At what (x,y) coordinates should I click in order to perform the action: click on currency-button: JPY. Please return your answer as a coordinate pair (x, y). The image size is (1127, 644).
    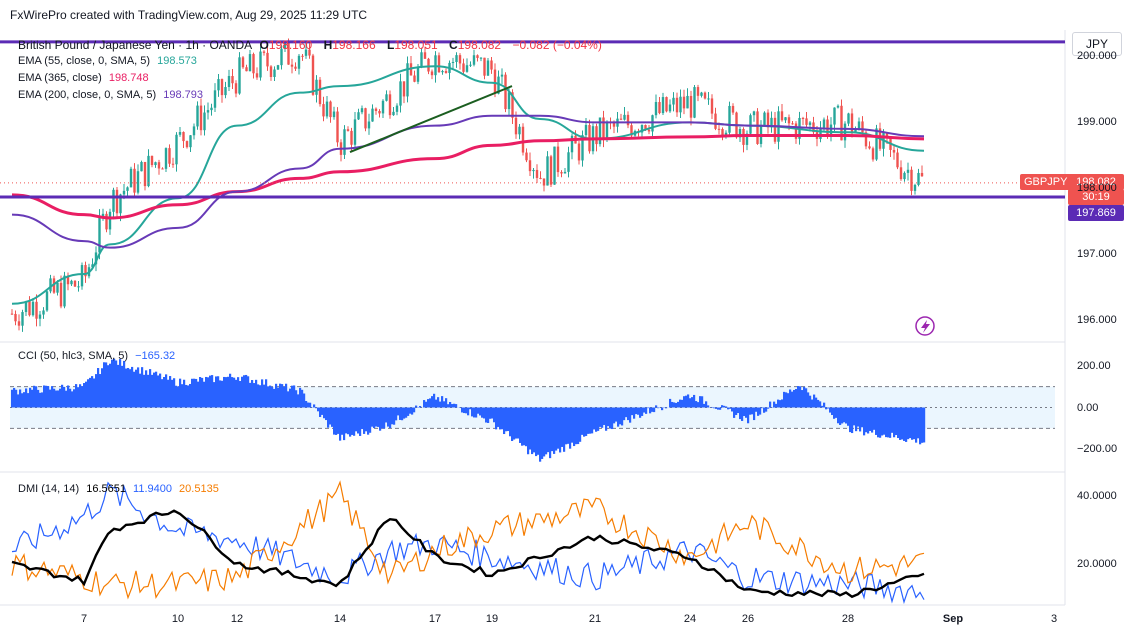
    Looking at the image, I should click on (1097, 44).